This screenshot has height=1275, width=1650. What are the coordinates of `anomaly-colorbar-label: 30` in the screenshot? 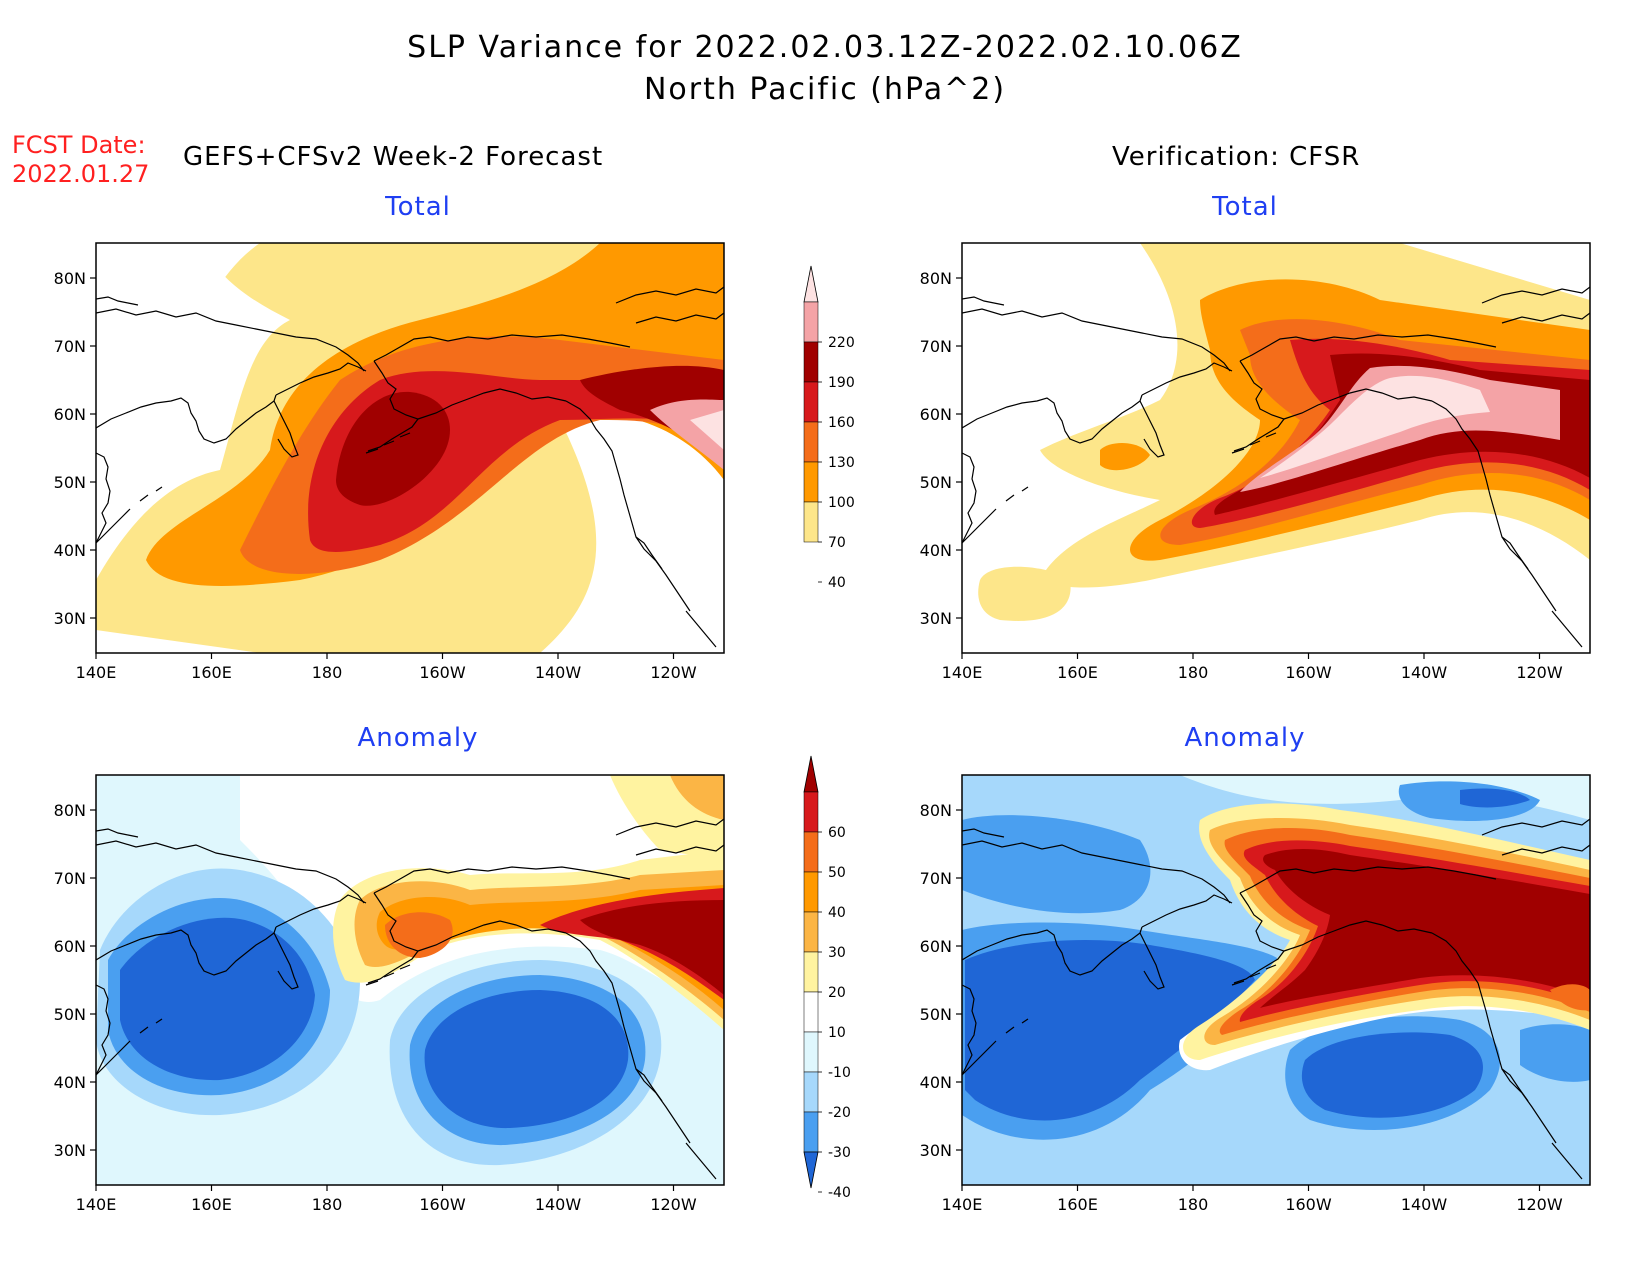 It's located at (837, 953).